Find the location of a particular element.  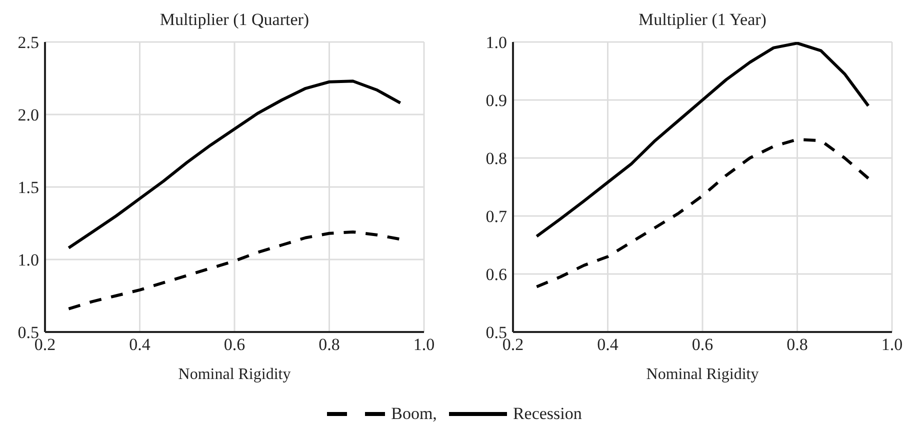

chart-title: Multiplier (1 Quarter) is located at coordinates (234, 20).